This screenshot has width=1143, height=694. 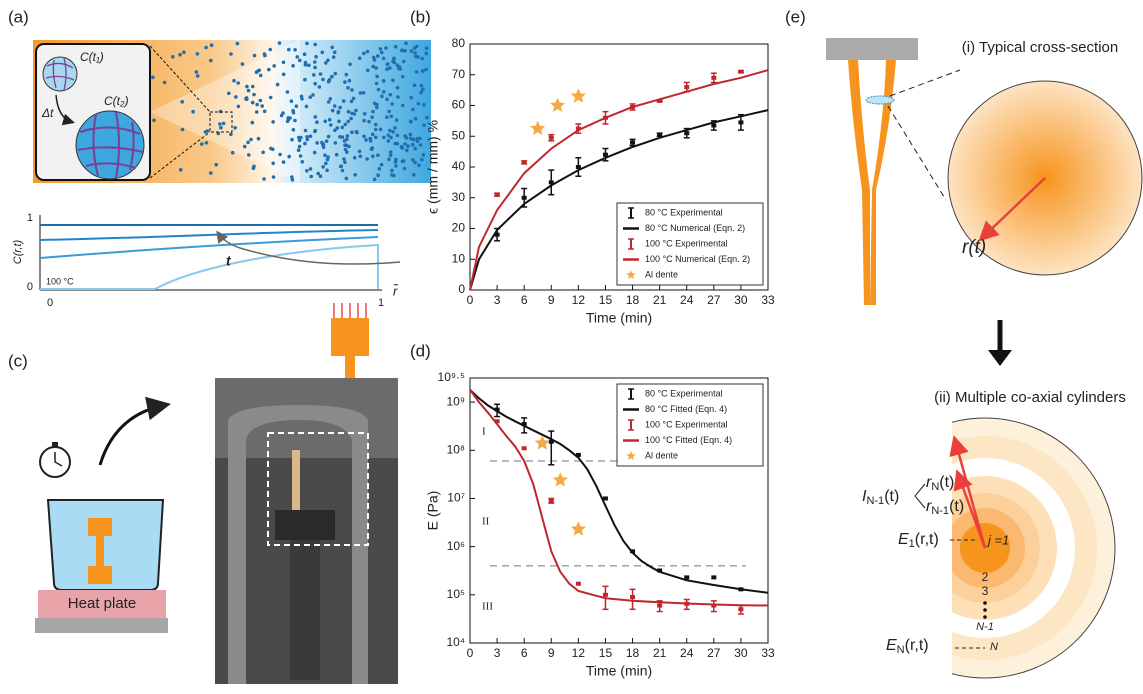 I want to click on radius-arrow, so click(x=1012, y=209).